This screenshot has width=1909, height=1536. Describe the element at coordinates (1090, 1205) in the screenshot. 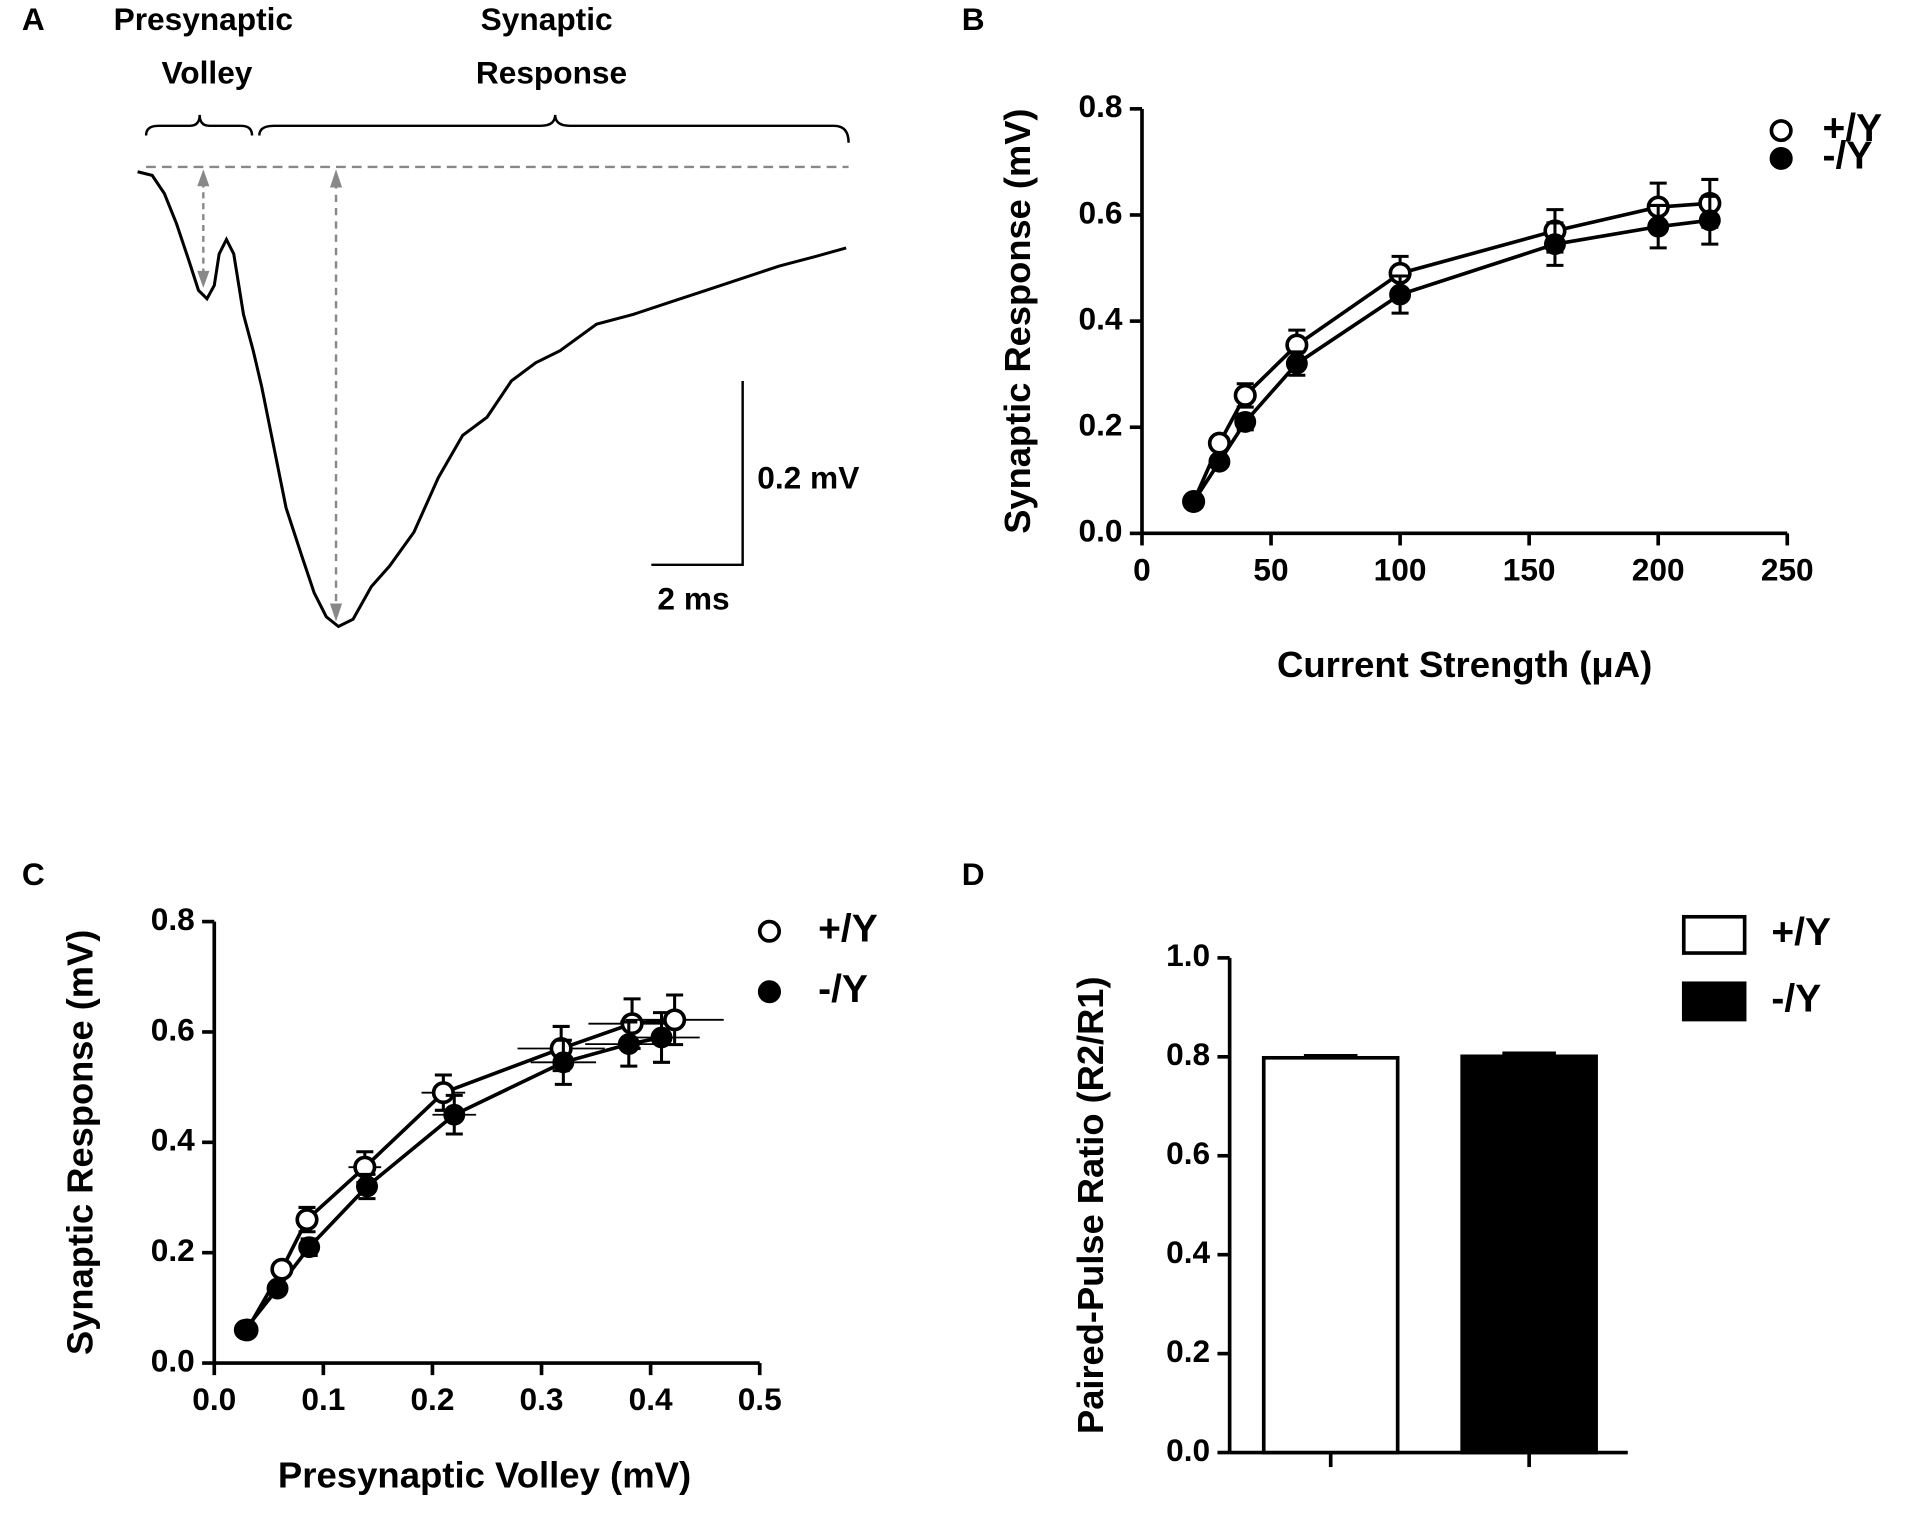

I see `y-axis-label: Paired-Pulse Ratio (R2/R1)` at that location.